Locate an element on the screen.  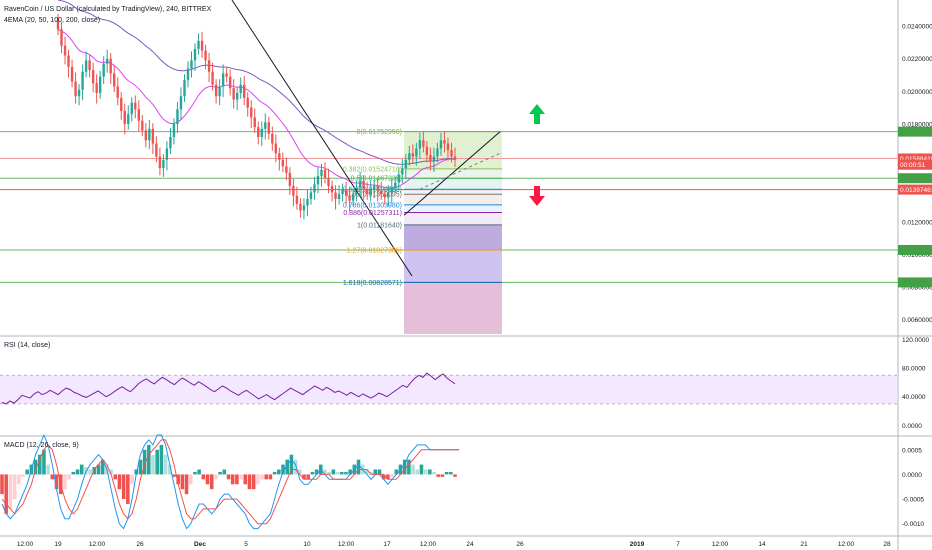
uptrend-channel-line is located at coordinates (460, 171).